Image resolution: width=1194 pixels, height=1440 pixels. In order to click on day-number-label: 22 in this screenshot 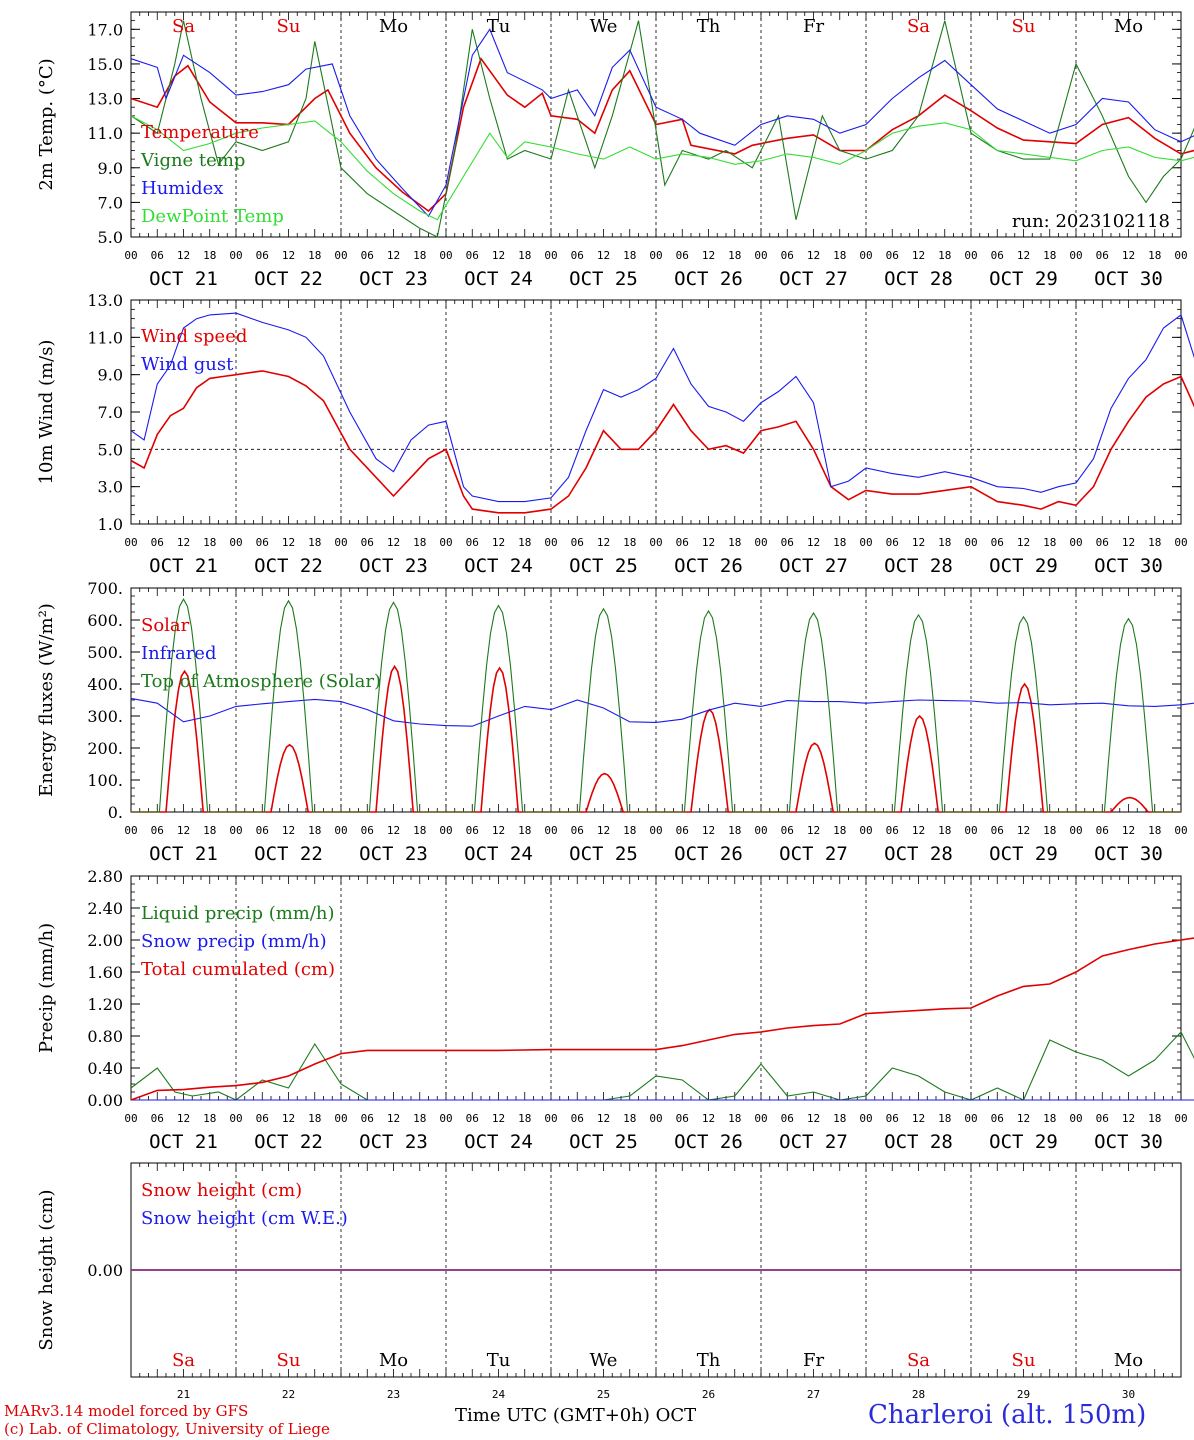, I will do `click(288, 1394)`.